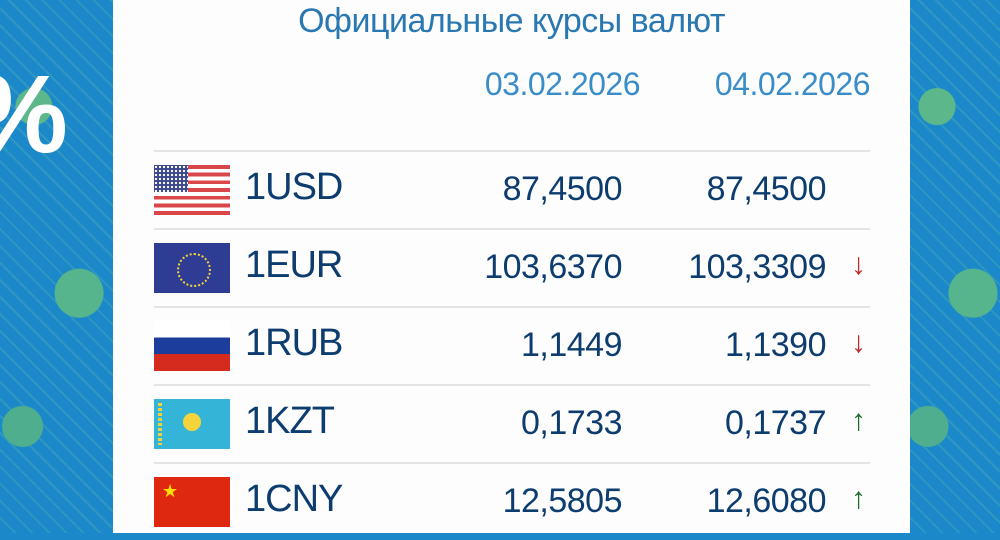 The height and width of the screenshot is (540, 1000). What do you see at coordinates (294, 343) in the screenshot?
I see `currency-code: 1RUB` at bounding box center [294, 343].